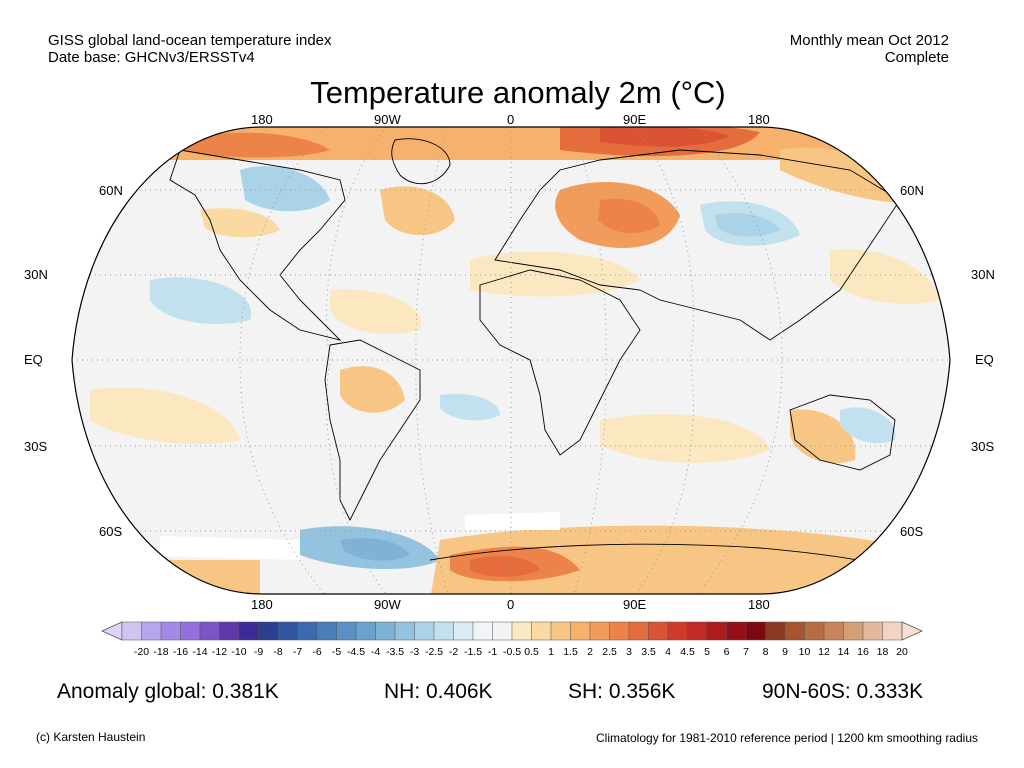 The image size is (1024, 768). Describe the element at coordinates (531, 652) in the screenshot. I see `colorbar-tick-label: 0.5` at that location.